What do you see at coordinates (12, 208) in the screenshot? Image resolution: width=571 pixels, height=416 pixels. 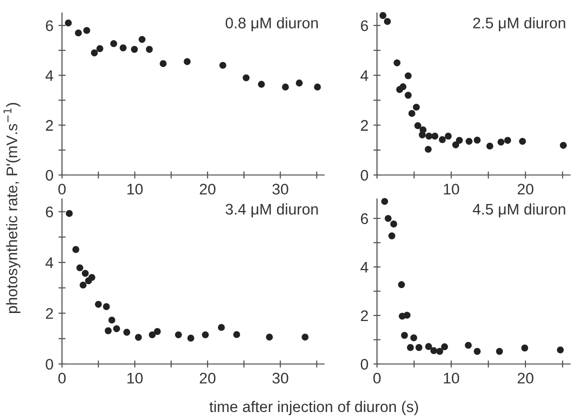 I see `y-axis-title: photosynthetic rate, P'(mV.s$^{−1}$)` at bounding box center [12, 208].